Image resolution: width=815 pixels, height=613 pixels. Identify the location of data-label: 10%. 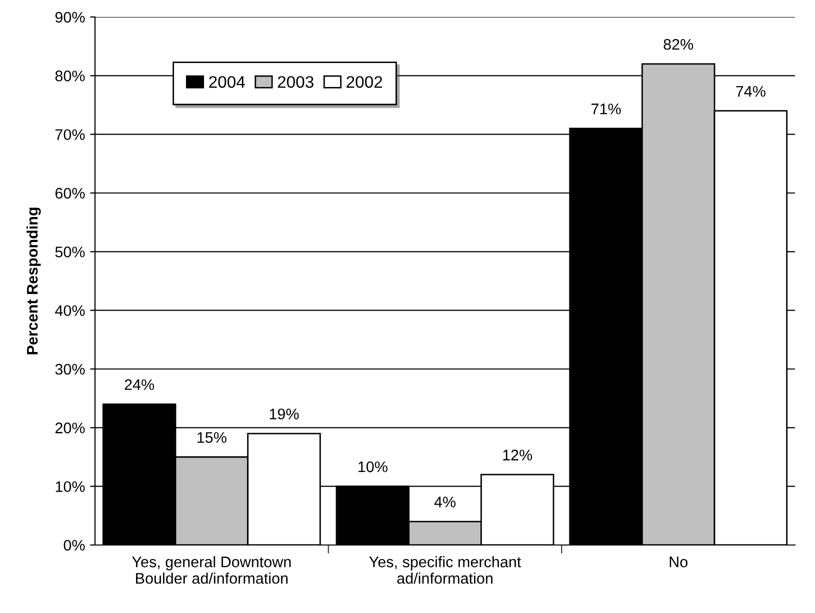
(373, 466).